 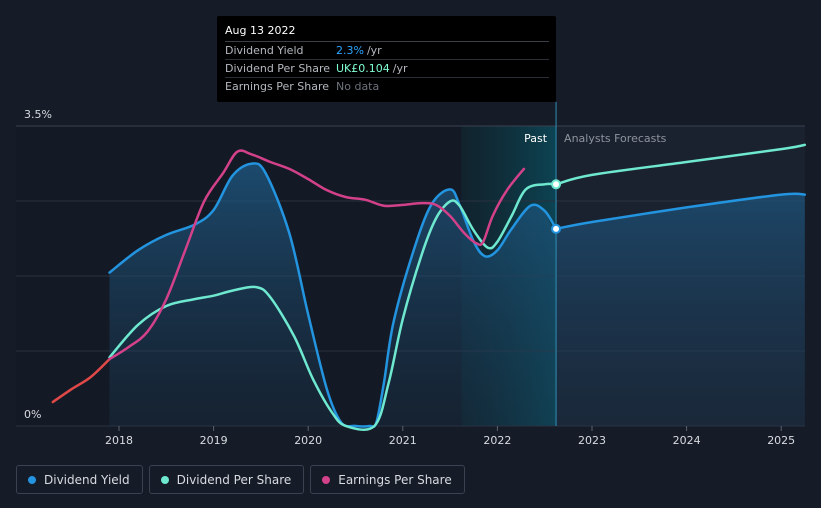 I want to click on x-tick-label: 2018, so click(x=119, y=440).